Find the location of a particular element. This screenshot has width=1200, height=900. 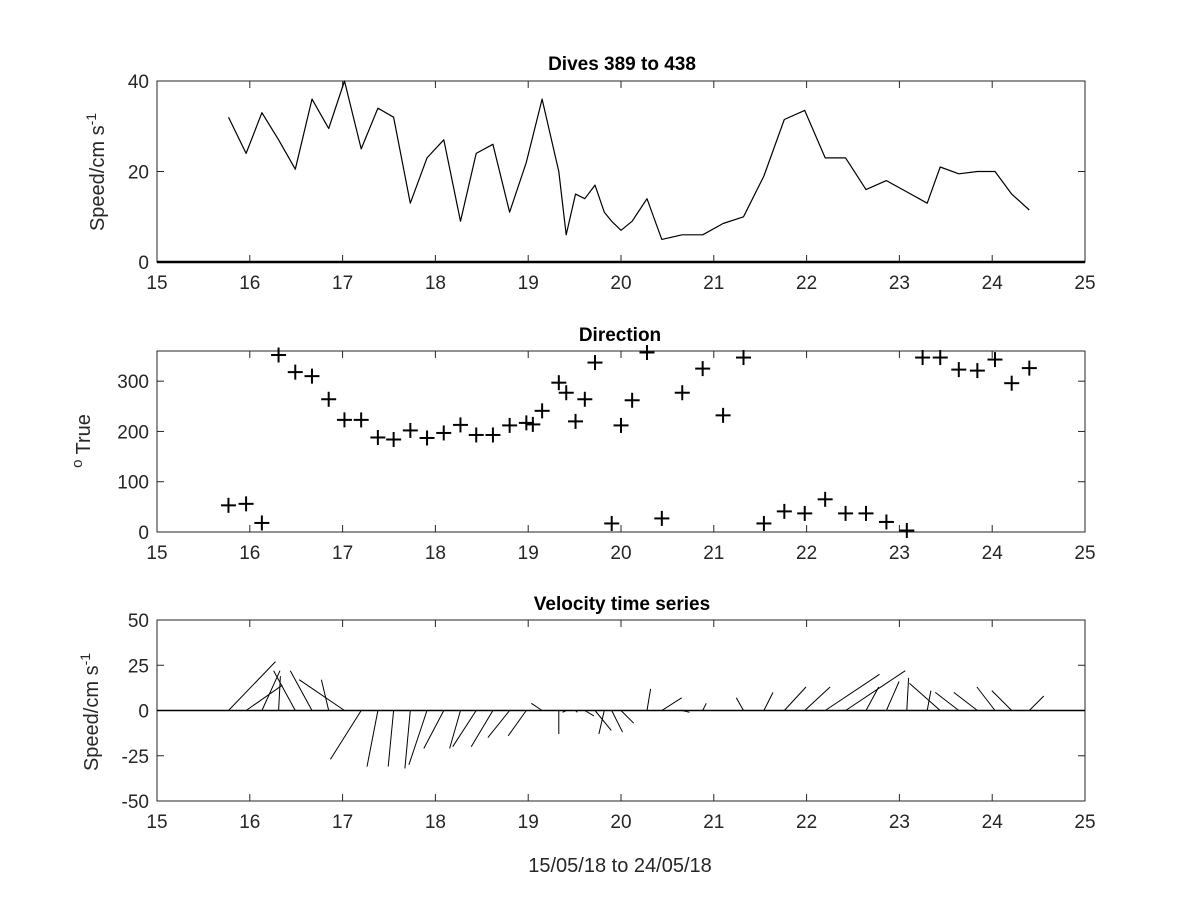

speed-ytick-label: 40 is located at coordinates (138, 82).